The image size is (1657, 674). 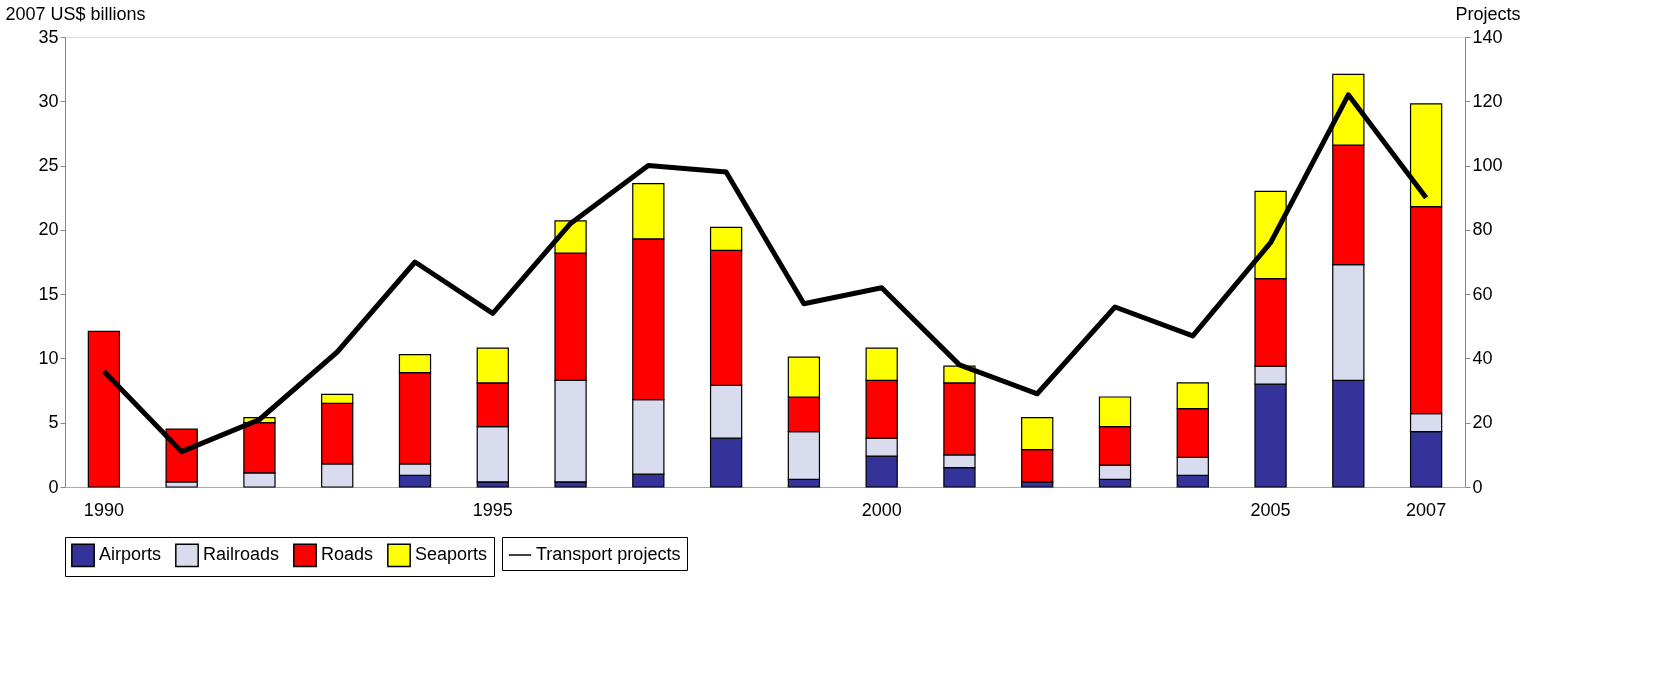 I want to click on y-tick-label: 5, so click(x=53, y=422).